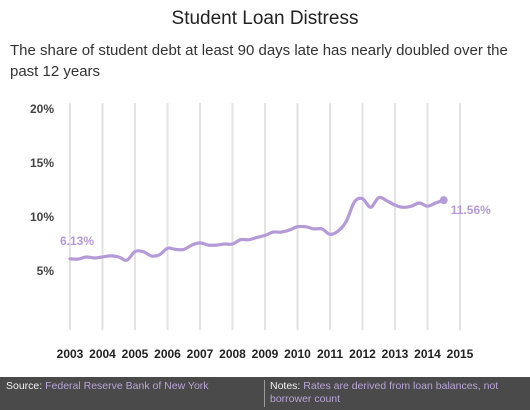 Image resolution: width=530 pixels, height=410 pixels. What do you see at coordinates (24, 386) in the screenshot?
I see `source-key: Source:` at bounding box center [24, 386].